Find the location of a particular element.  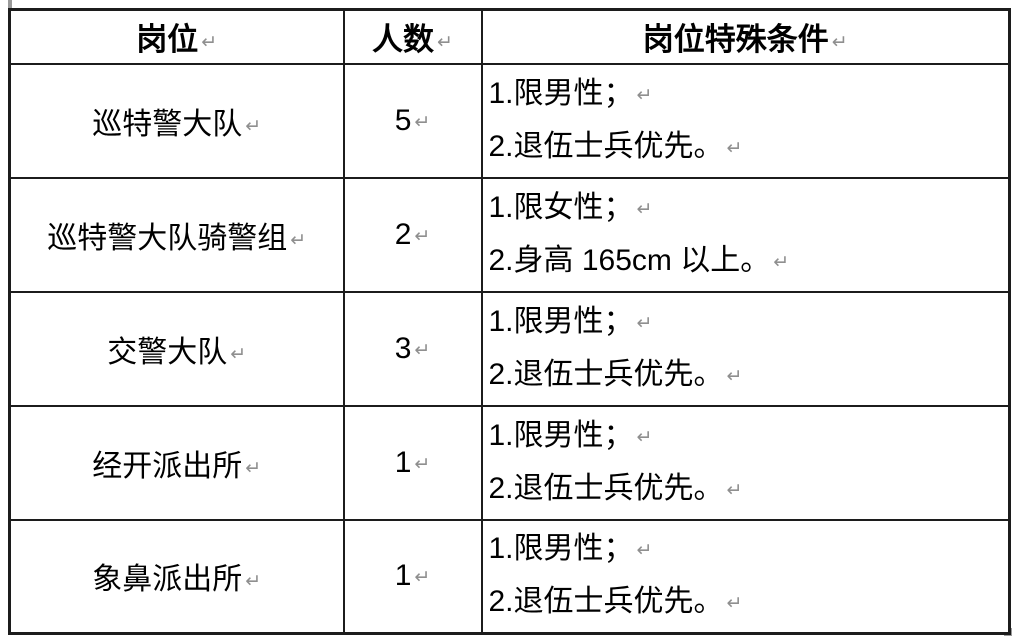

condition-text: 1.限女性； is located at coordinates (561, 207).